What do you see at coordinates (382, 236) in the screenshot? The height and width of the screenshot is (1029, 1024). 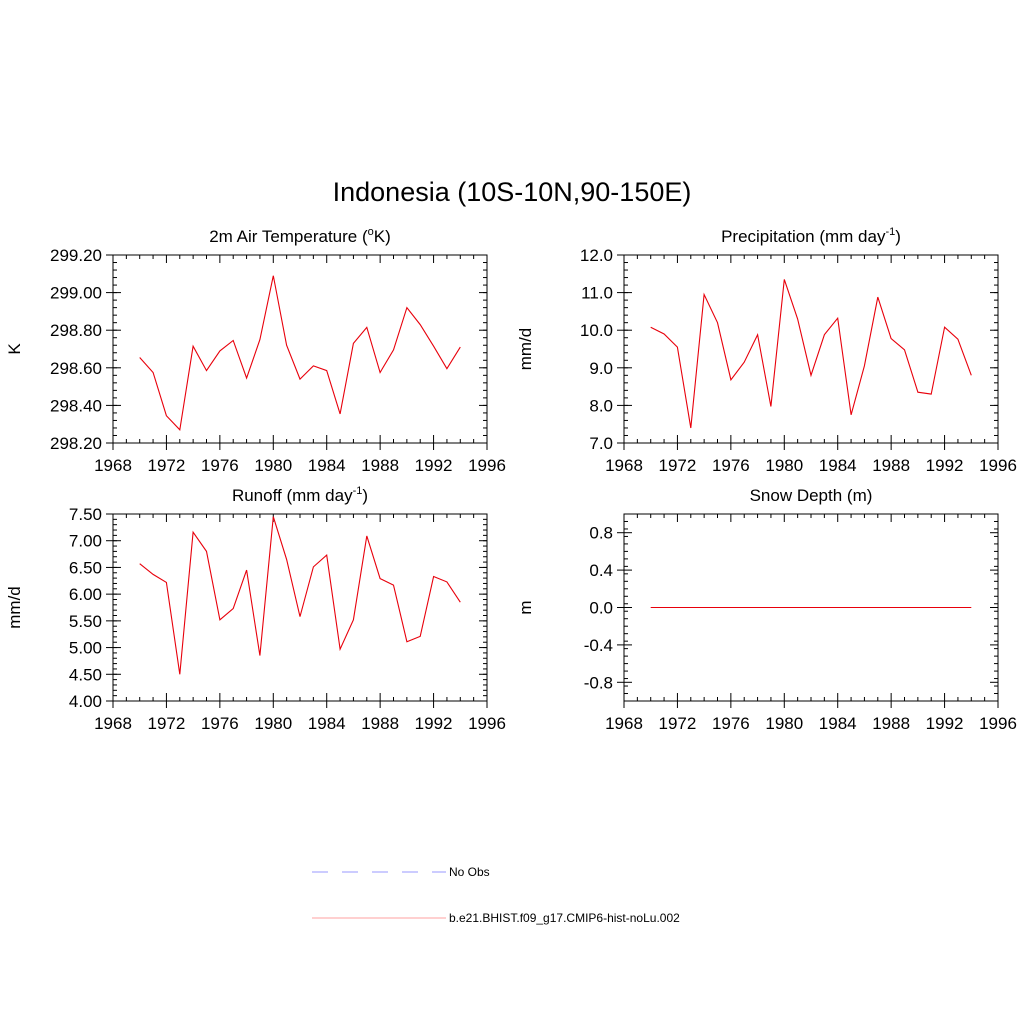 I see `panel-title-suffix: K)` at bounding box center [382, 236].